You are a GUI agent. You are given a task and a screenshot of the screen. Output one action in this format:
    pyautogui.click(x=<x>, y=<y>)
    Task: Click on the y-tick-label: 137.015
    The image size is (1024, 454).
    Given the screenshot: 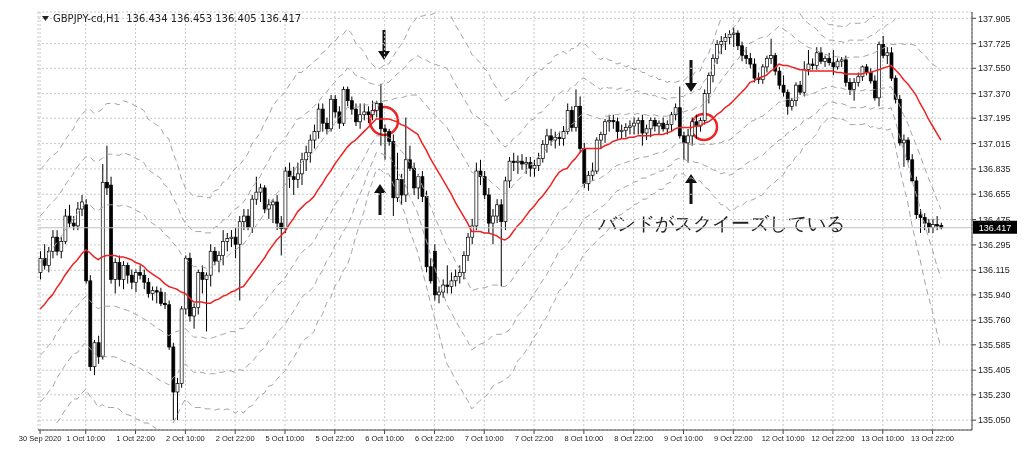 What is the action you would take?
    pyautogui.click(x=994, y=143)
    